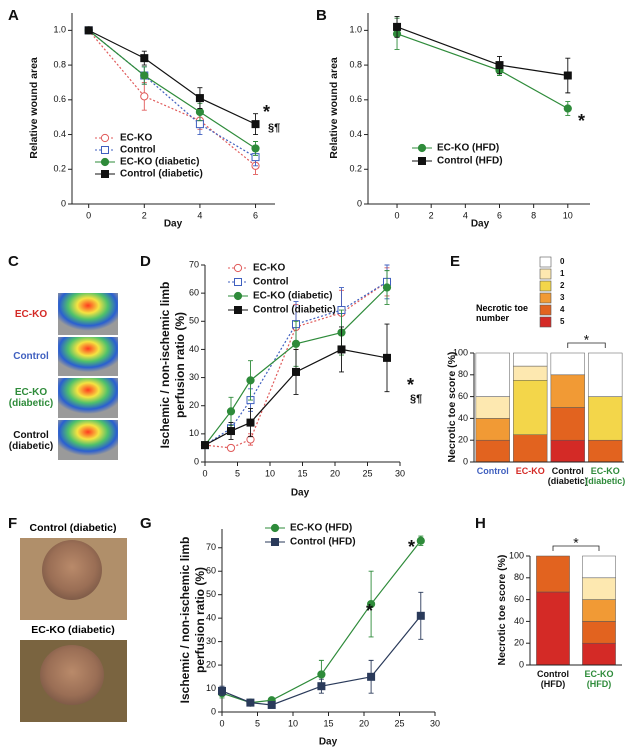 This screenshot has width=626, height=750. What do you see at coordinates (73, 630) in the screenshot?
I see `panel-f-photos` at bounding box center [73, 630].